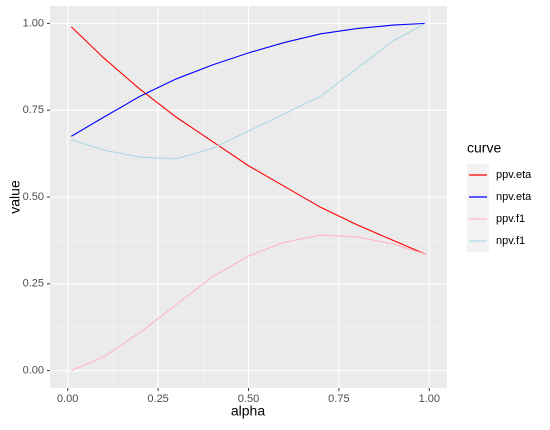 The height and width of the screenshot is (430, 550). What do you see at coordinates (67, 399) in the screenshot?
I see `x-tick-label: 0.00` at bounding box center [67, 399].